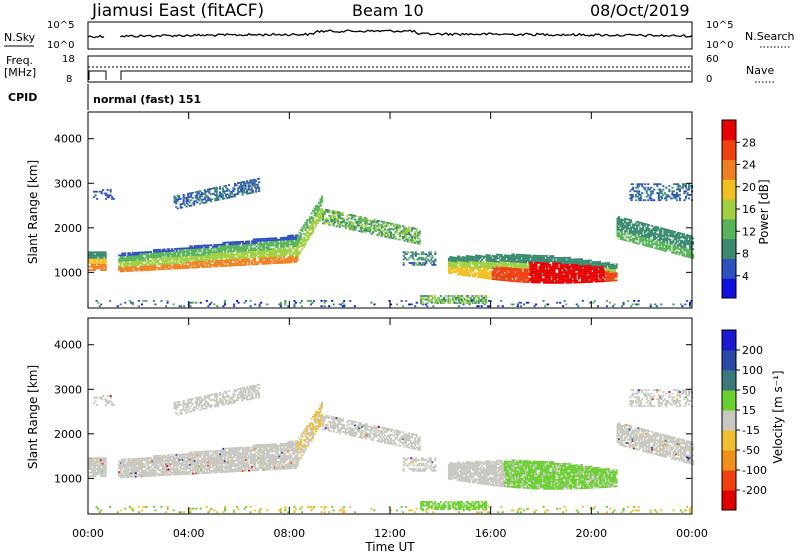 This screenshot has width=800, height=554. I want to click on colorbar-tick-label: 8, so click(745, 254).